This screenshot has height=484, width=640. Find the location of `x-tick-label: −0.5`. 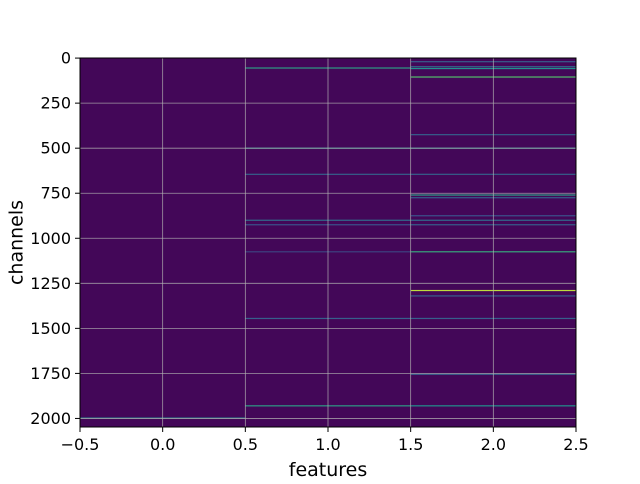

x-tick-label: −0.5 is located at coordinates (80, 444).